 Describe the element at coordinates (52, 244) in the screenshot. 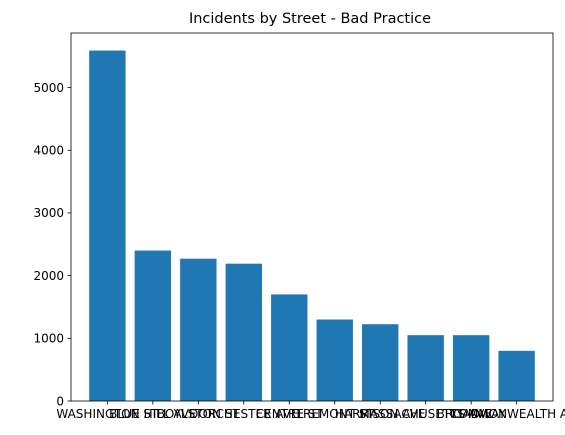

I see `y-axis: 0 1000 2000 3000 4000 5000` at that location.